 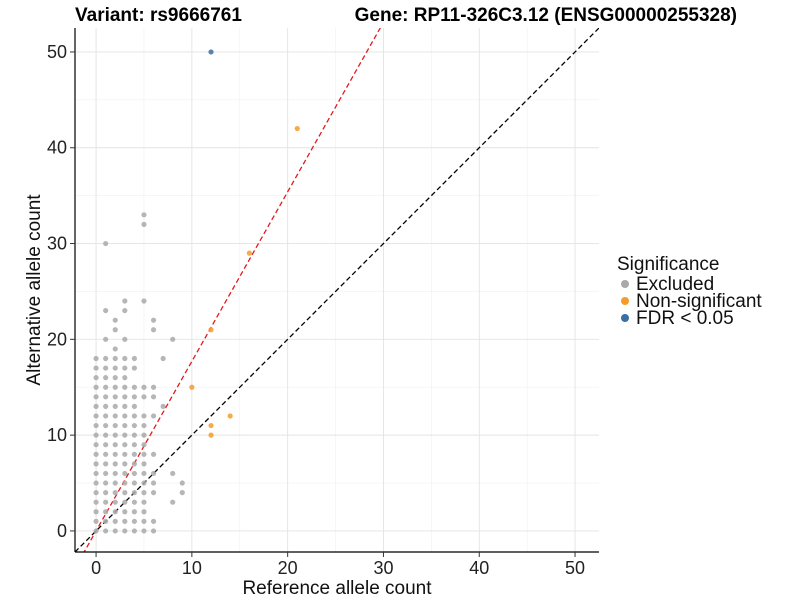 What do you see at coordinates (158, 15) in the screenshot?
I see `variant-title: Variant: rs9666761` at bounding box center [158, 15].